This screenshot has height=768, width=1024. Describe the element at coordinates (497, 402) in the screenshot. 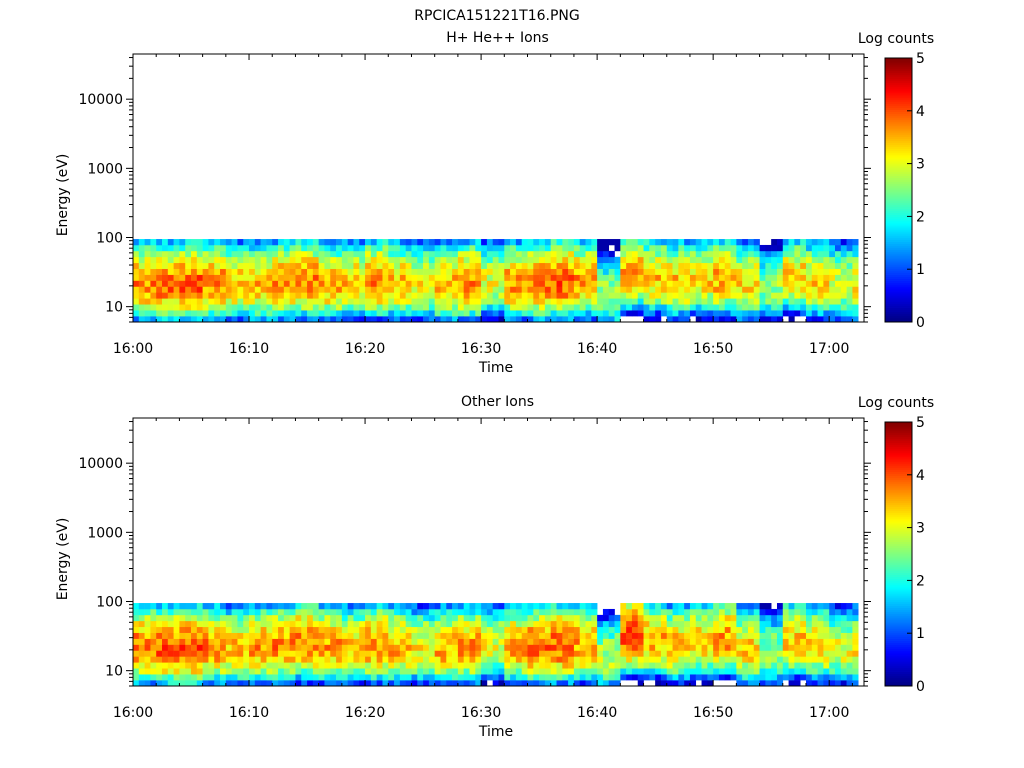

I see `panel-title: Other Ions` at that location.